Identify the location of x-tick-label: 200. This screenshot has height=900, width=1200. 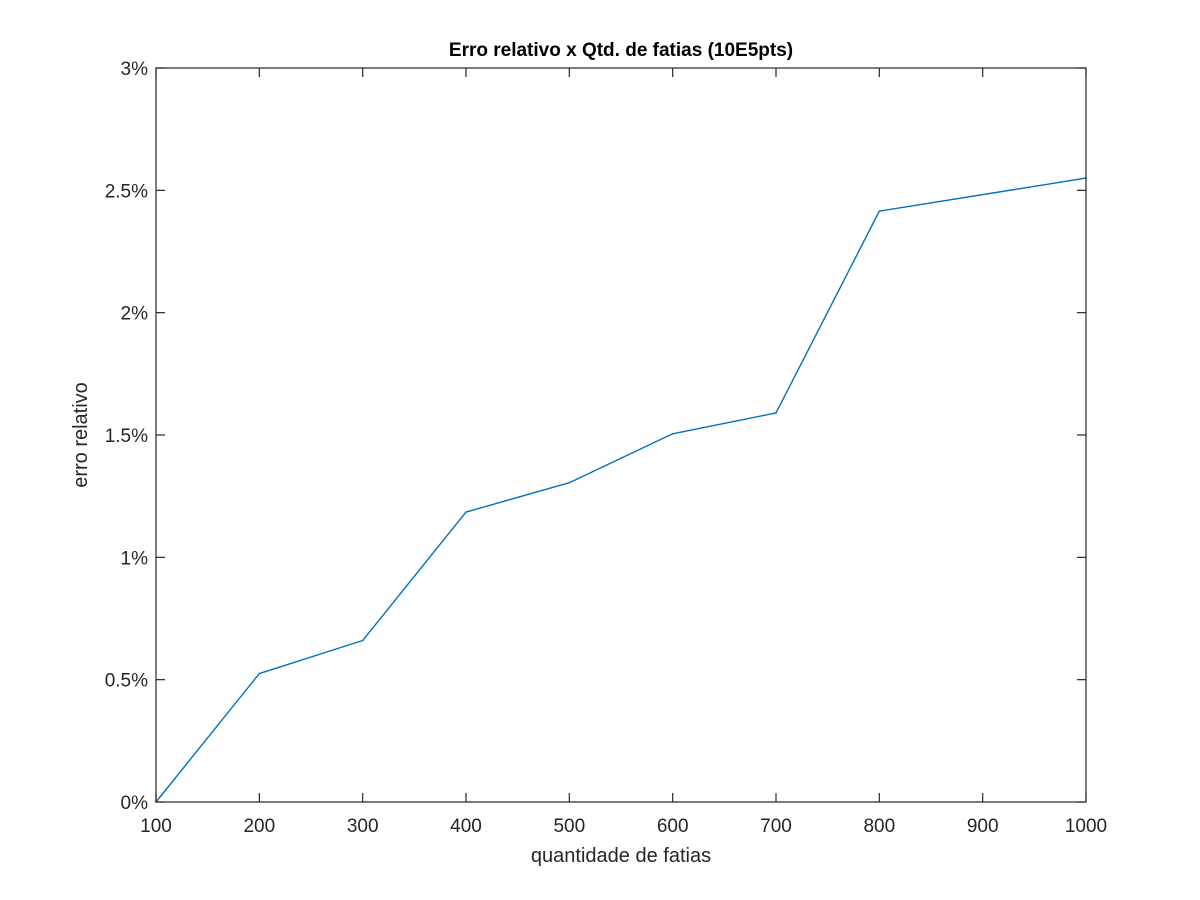
(259, 826).